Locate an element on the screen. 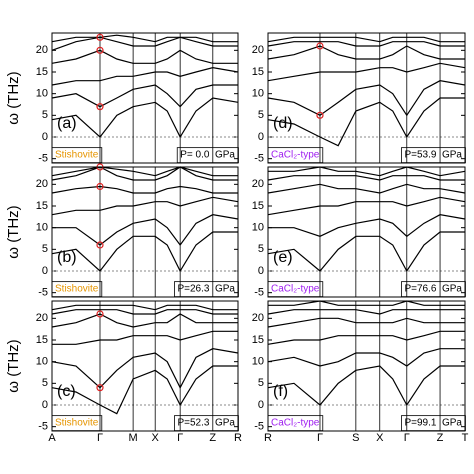  panel-label: (c) is located at coordinates (66, 391).